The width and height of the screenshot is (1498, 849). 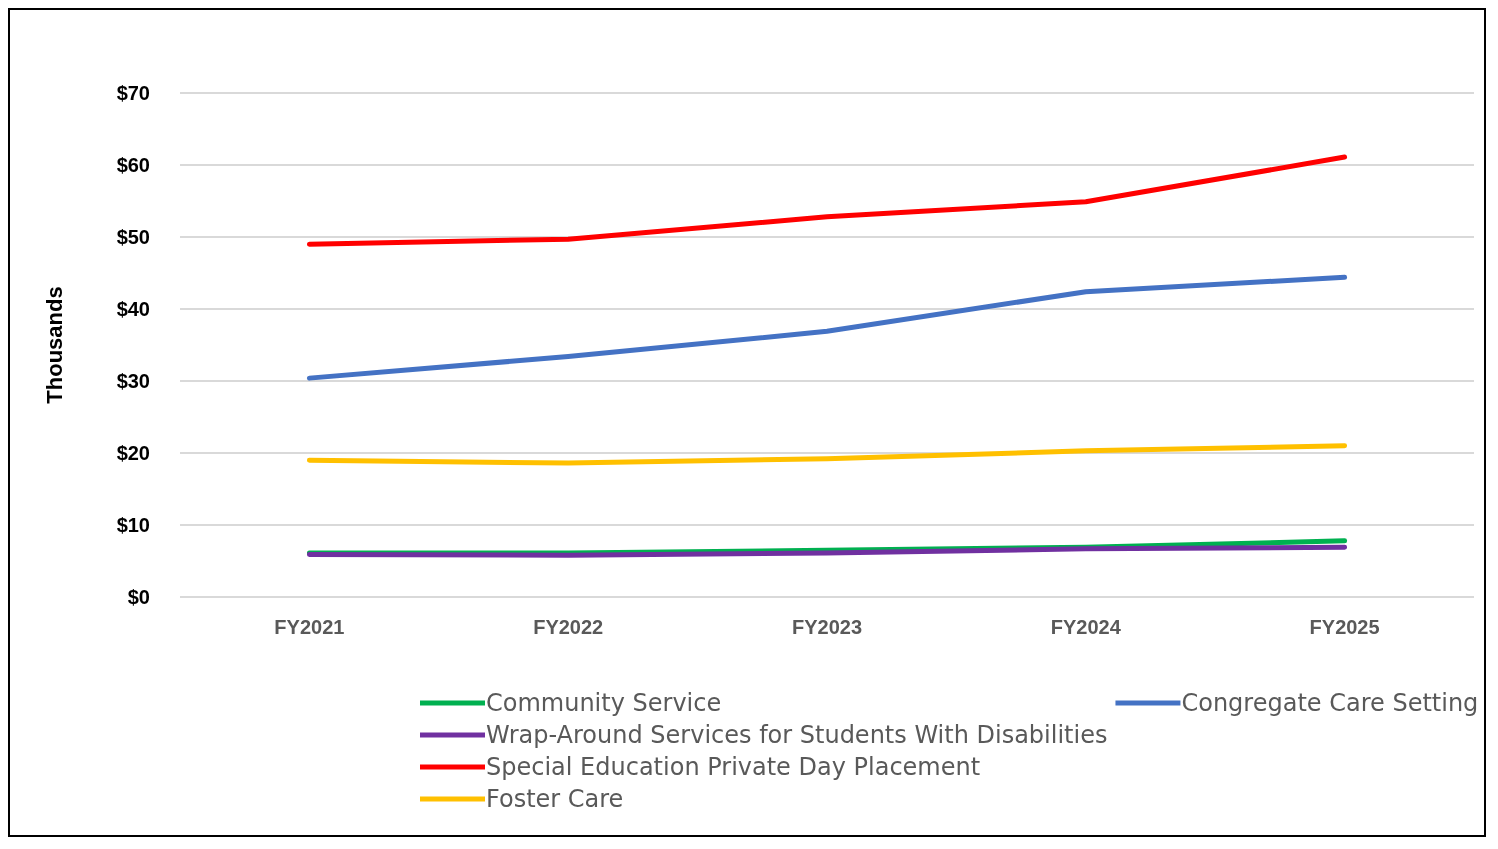 I want to click on x-tick-label: FY2021, so click(x=309, y=627).